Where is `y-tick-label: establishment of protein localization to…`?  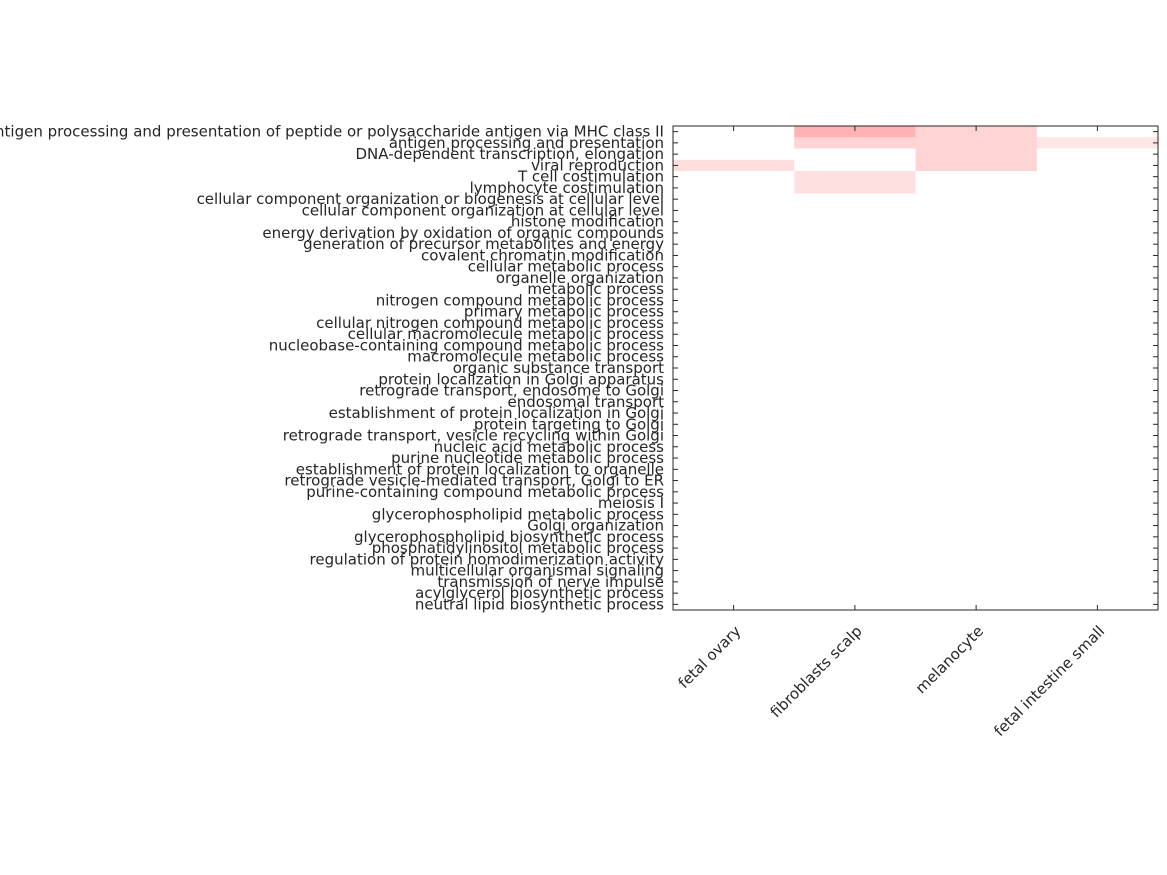 y-tick-label: establishment of protein localization to… is located at coordinates (480, 469).